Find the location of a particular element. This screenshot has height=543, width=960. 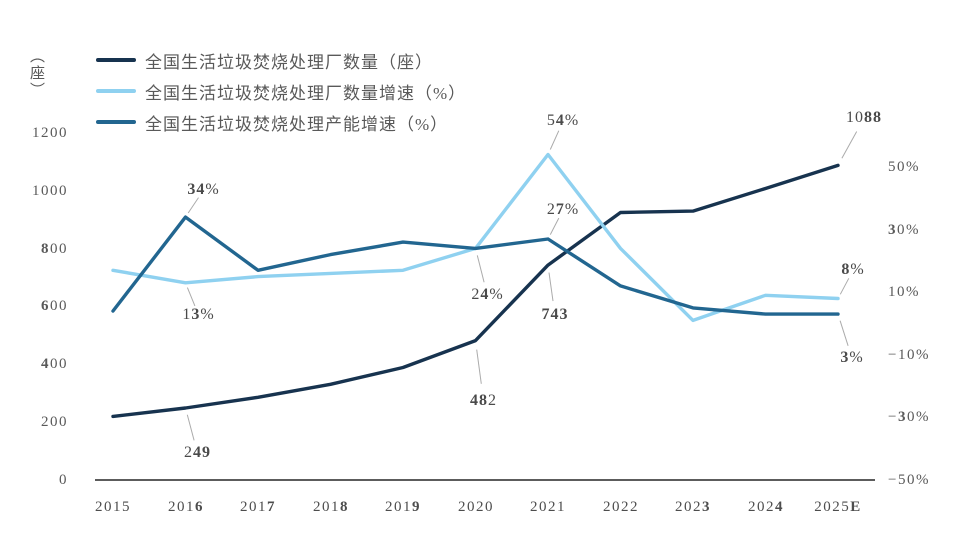

right-axis-tick-10: 10% is located at coordinates (904, 292).